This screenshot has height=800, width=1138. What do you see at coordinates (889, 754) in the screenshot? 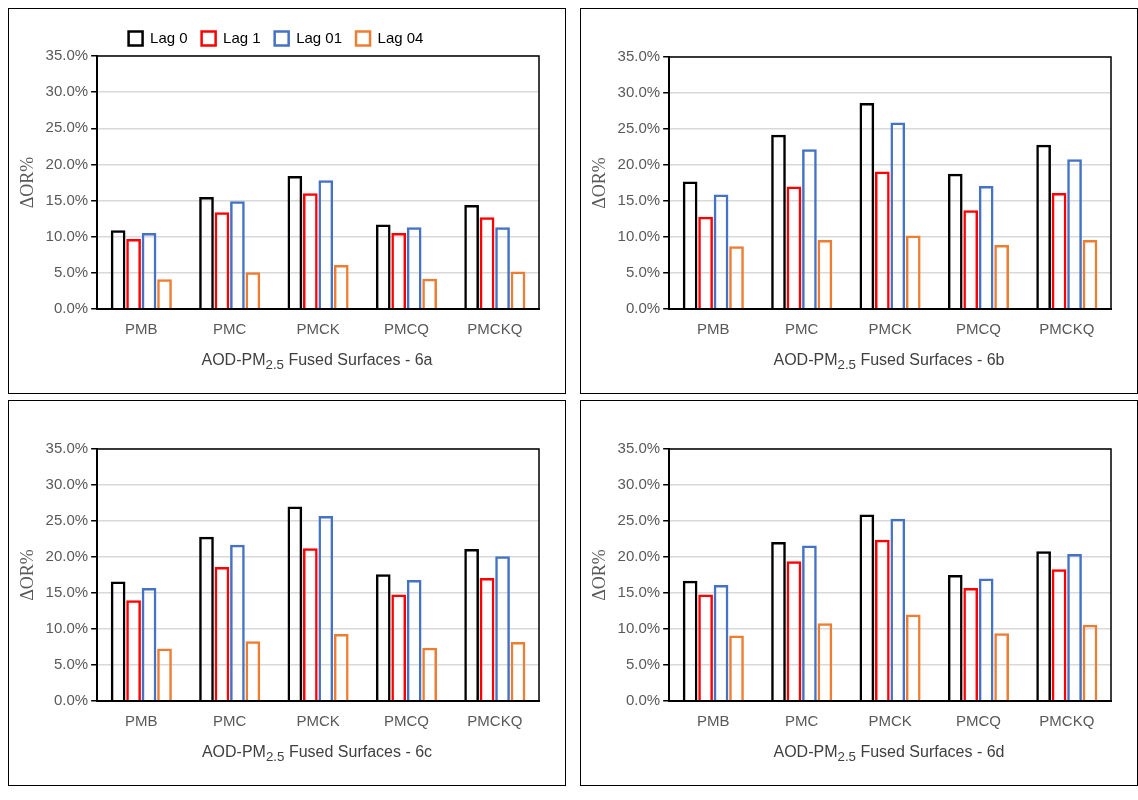
I see `x-axis-title: AOD-PM$_{2.5}$ Fused Surfaces - 6d` at bounding box center [889, 754].